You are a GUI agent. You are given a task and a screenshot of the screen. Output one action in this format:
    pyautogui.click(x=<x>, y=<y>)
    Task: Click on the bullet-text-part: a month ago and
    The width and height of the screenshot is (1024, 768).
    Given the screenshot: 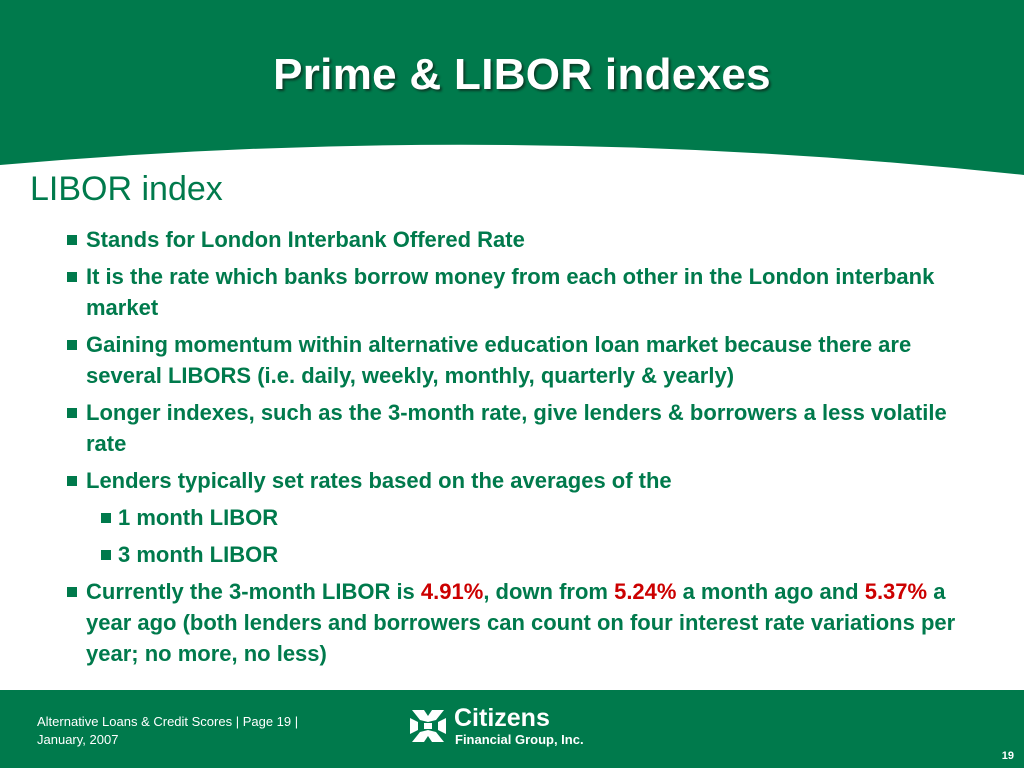 What is the action you would take?
    pyautogui.click(x=770, y=591)
    